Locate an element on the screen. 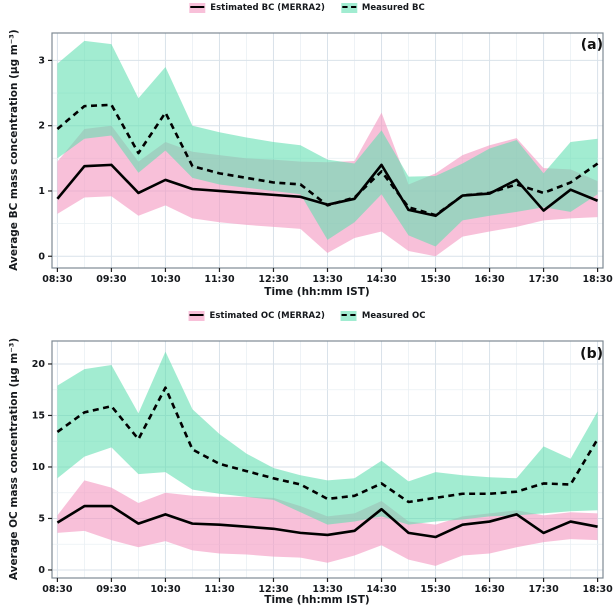 The width and height of the screenshot is (614, 609). y-axis-title-a: Average BC mass concentration (µg m⁻³) is located at coordinates (14, 150).